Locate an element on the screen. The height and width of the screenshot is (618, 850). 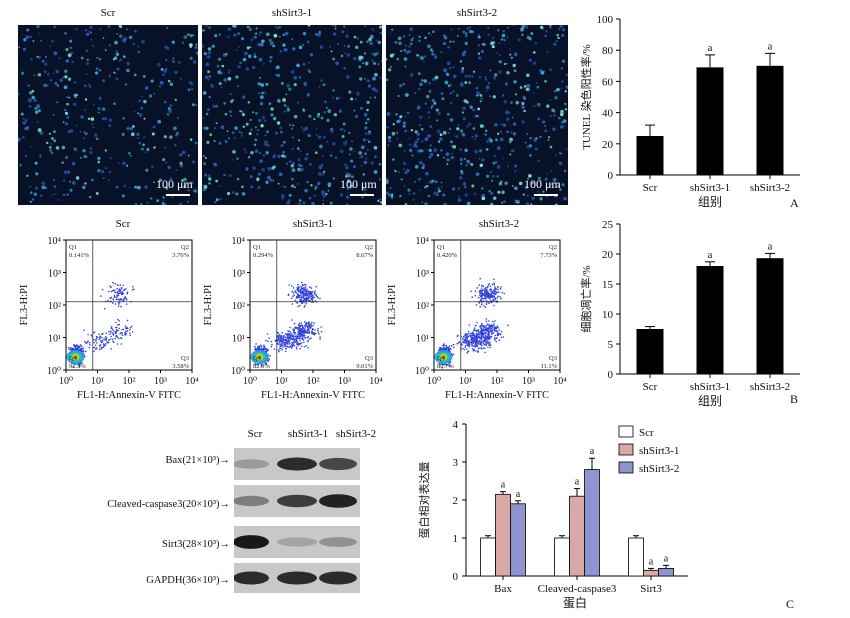
quadrant-label-q2: Q2 is located at coordinates (369, 247).